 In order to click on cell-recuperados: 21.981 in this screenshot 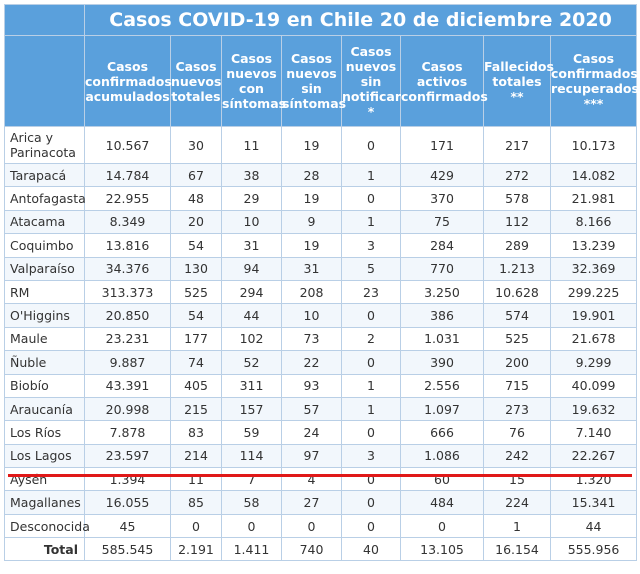, I will do `click(593, 198)`.